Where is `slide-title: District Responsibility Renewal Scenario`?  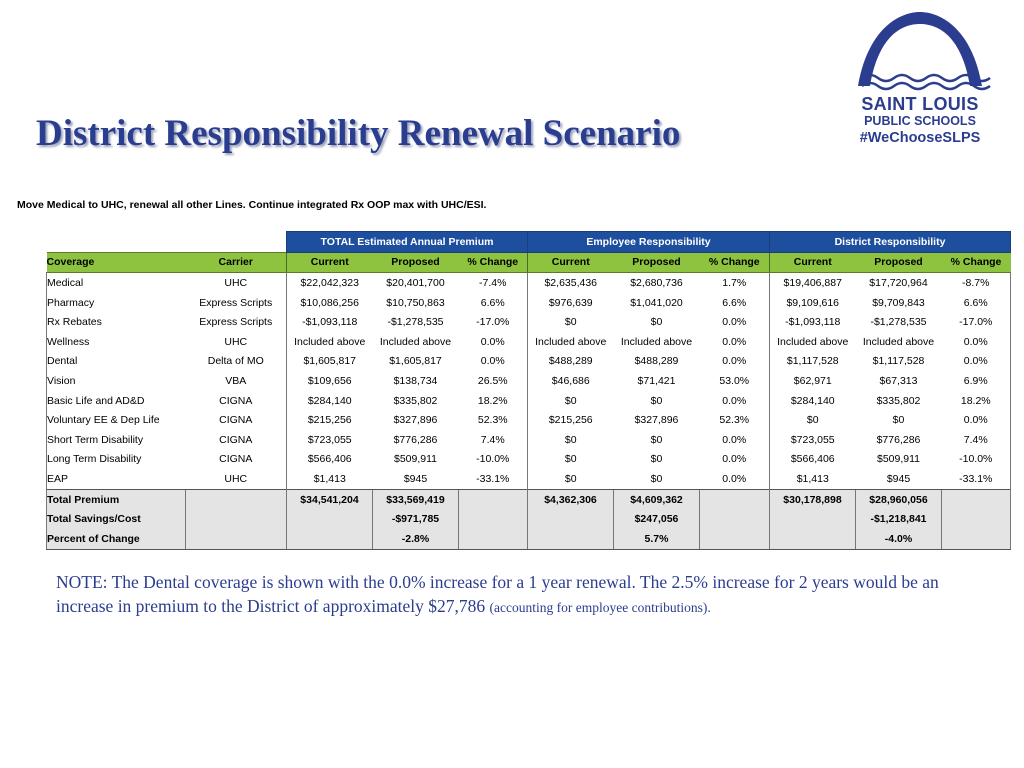
slide-title: District Responsibility Renewal Scenario is located at coordinates (358, 133).